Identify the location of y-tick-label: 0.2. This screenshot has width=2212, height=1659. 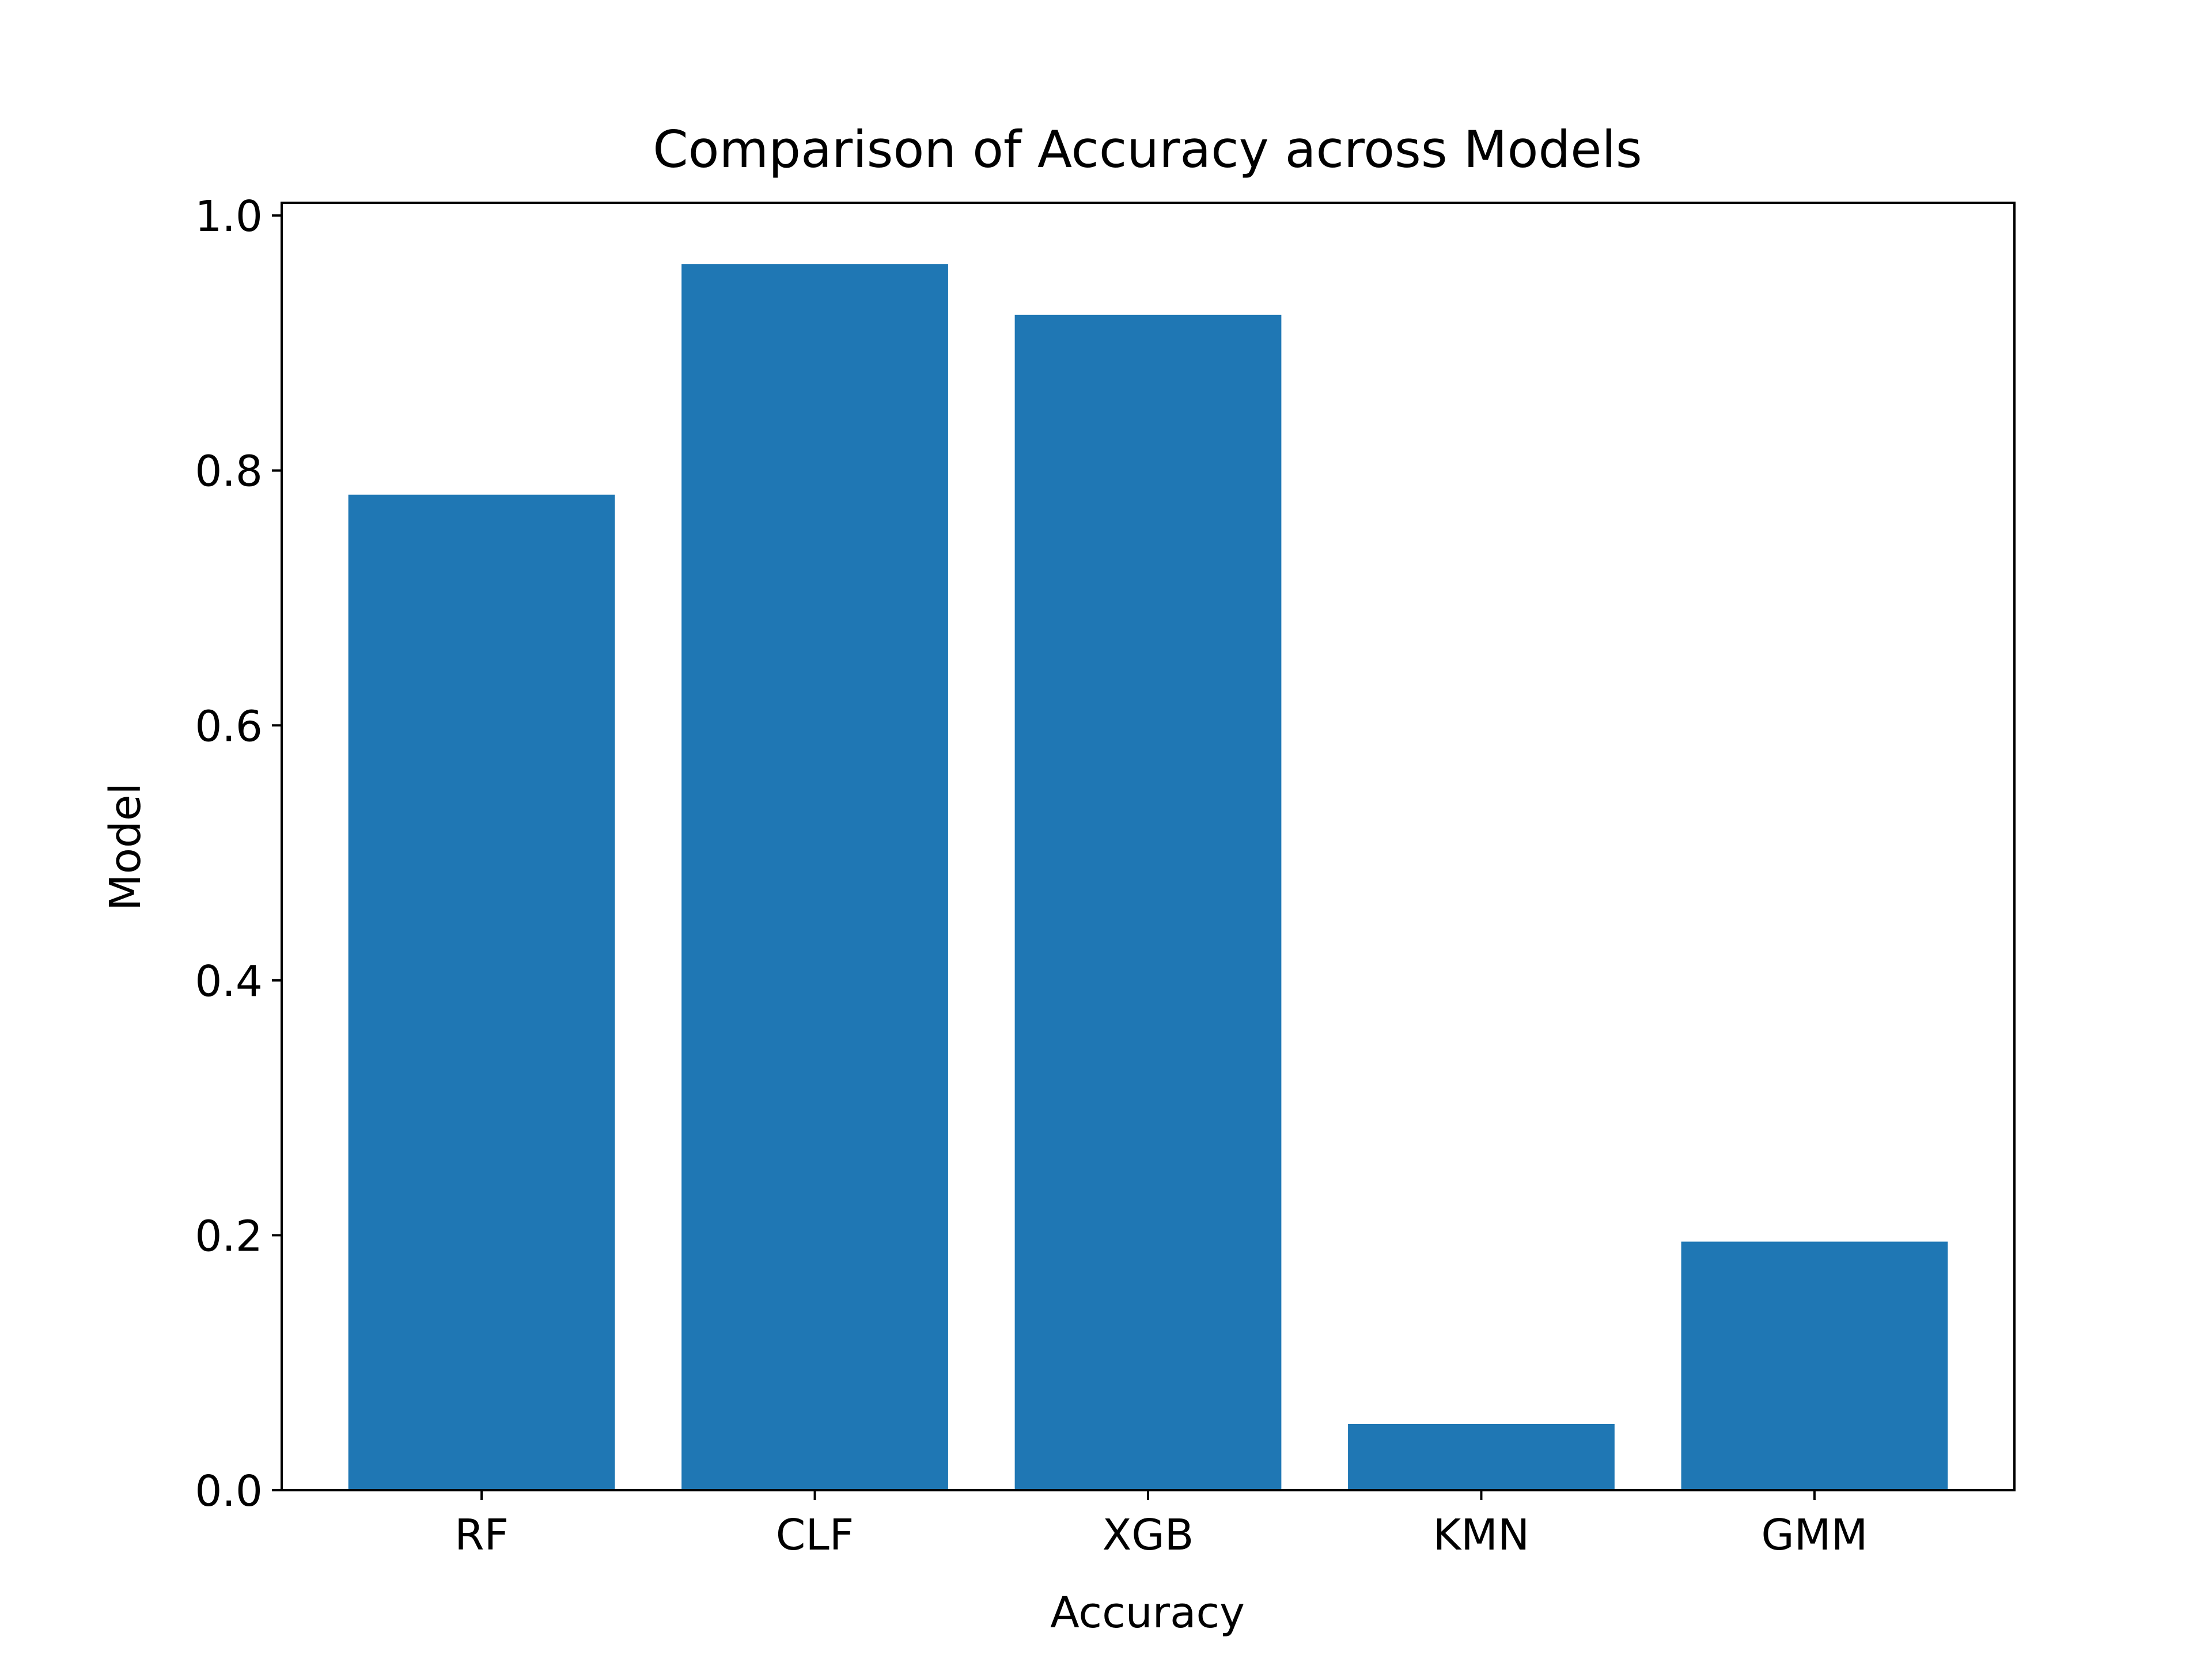
(229, 1236).